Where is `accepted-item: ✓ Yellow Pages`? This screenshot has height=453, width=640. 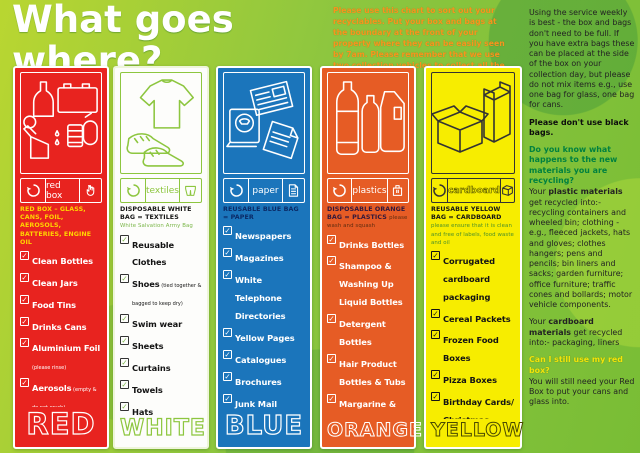 accepted-item: ✓ Yellow Pages is located at coordinates (264, 336).